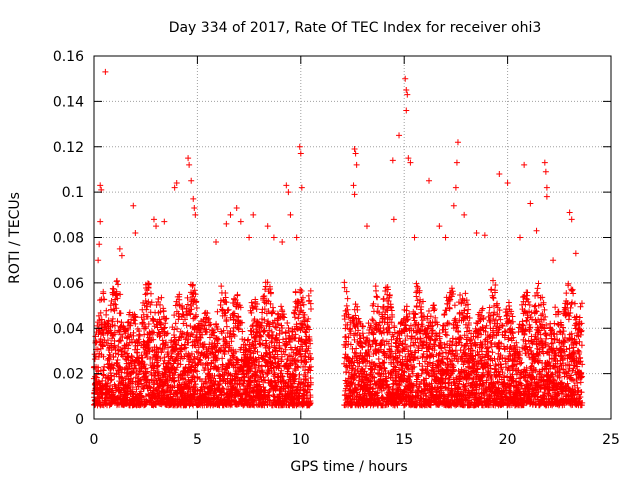 Image resolution: width=640 pixels, height=480 pixels. What do you see at coordinates (73, 193) in the screenshot?
I see `y-tick-label: 0.1` at bounding box center [73, 193].